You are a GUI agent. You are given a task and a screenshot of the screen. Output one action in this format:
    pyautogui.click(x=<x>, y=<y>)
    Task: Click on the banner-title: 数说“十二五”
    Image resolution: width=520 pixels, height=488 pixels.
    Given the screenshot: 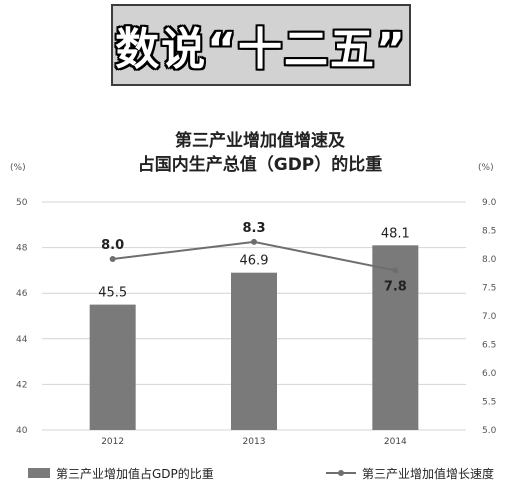 What is the action you would take?
    pyautogui.click(x=261, y=49)
    